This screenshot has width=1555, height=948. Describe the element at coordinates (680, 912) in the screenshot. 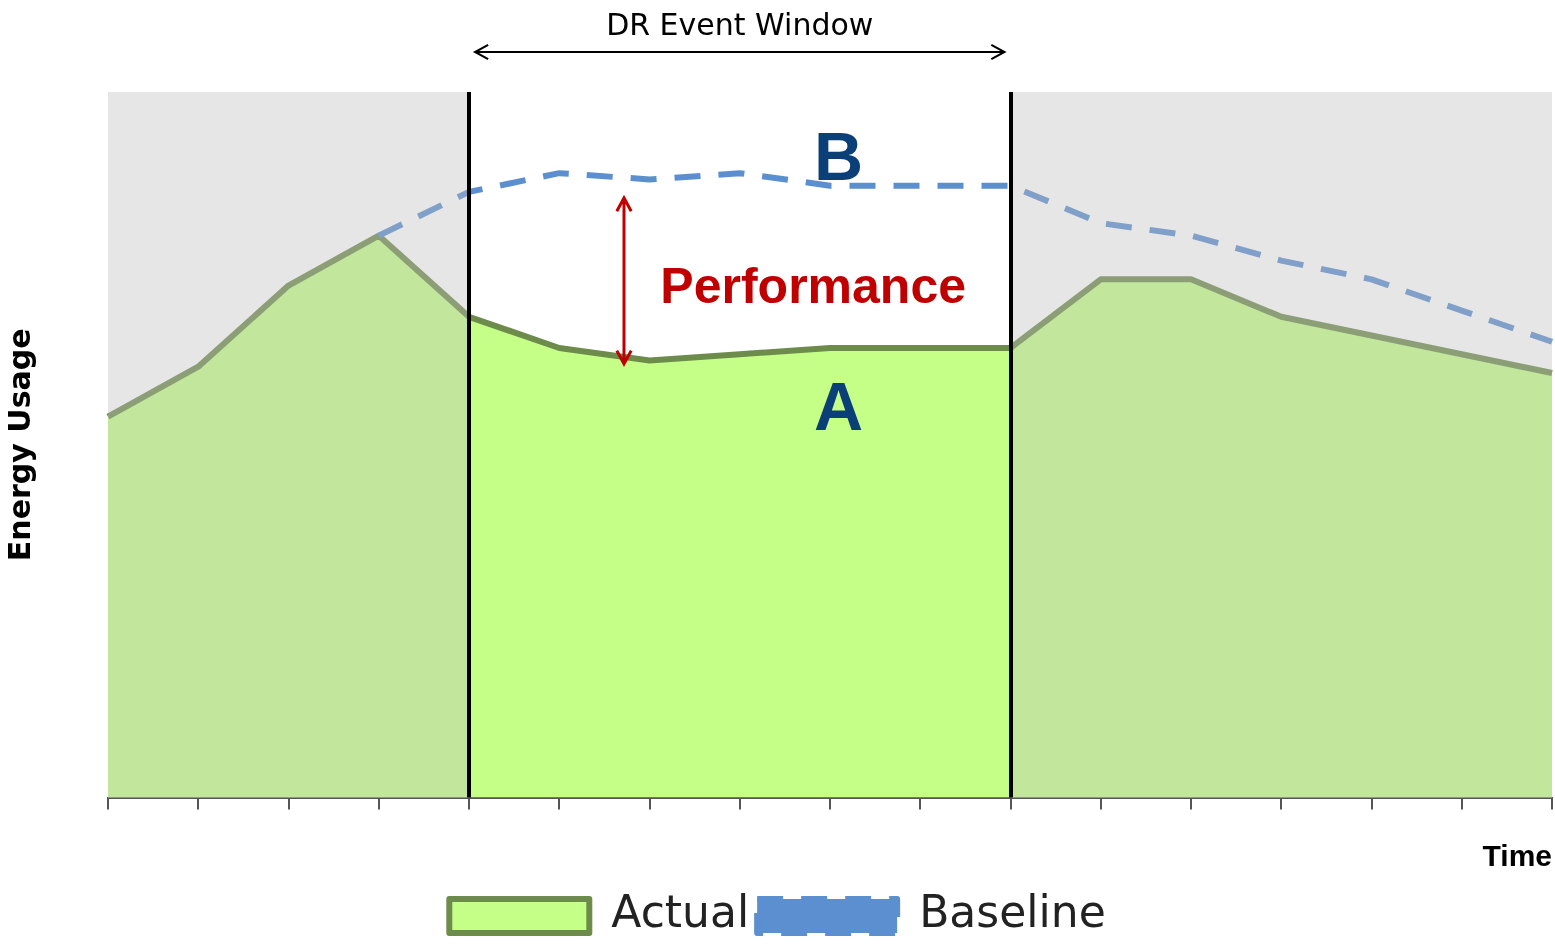

I see `legend-label: Actual` at that location.